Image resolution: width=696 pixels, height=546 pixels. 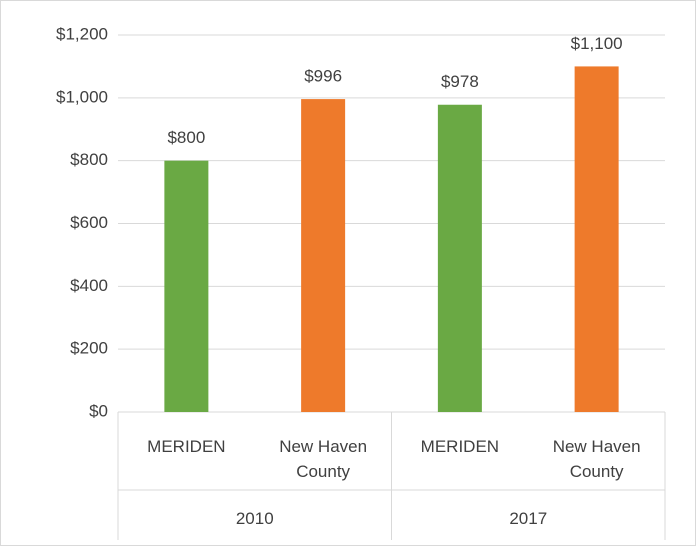 I want to click on y-tick-label: $800, so click(x=89, y=159).